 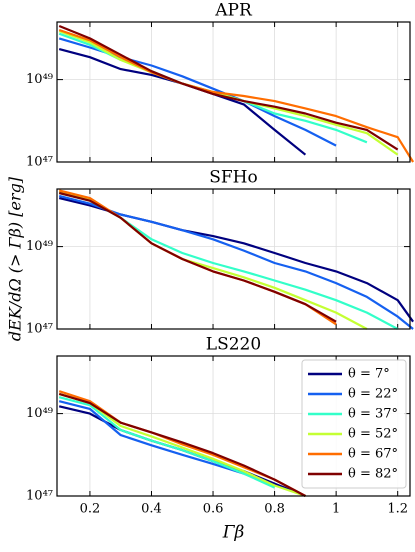 What do you see at coordinates (397, 509) in the screenshot?
I see `x-tick-label: 1.2` at bounding box center [397, 509].